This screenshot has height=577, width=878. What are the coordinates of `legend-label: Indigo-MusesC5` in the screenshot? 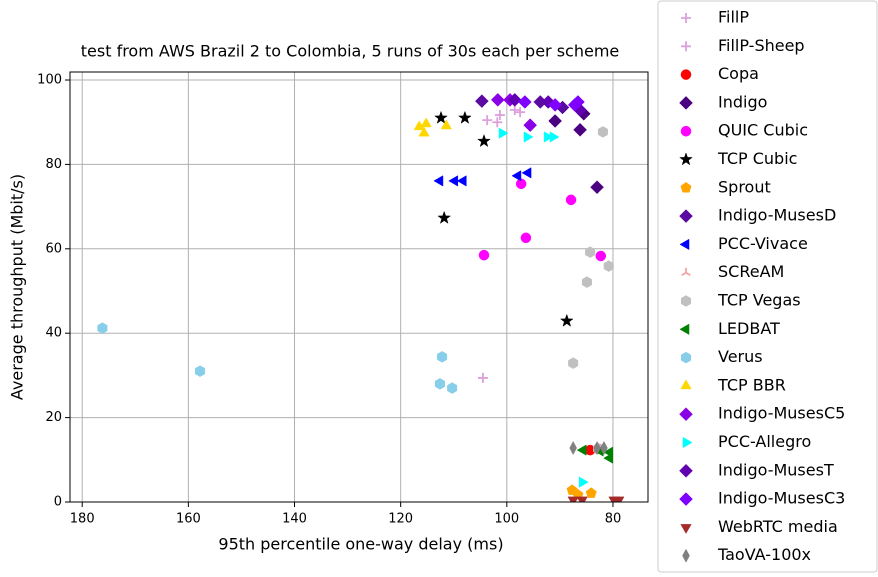 It's located at (781, 413).